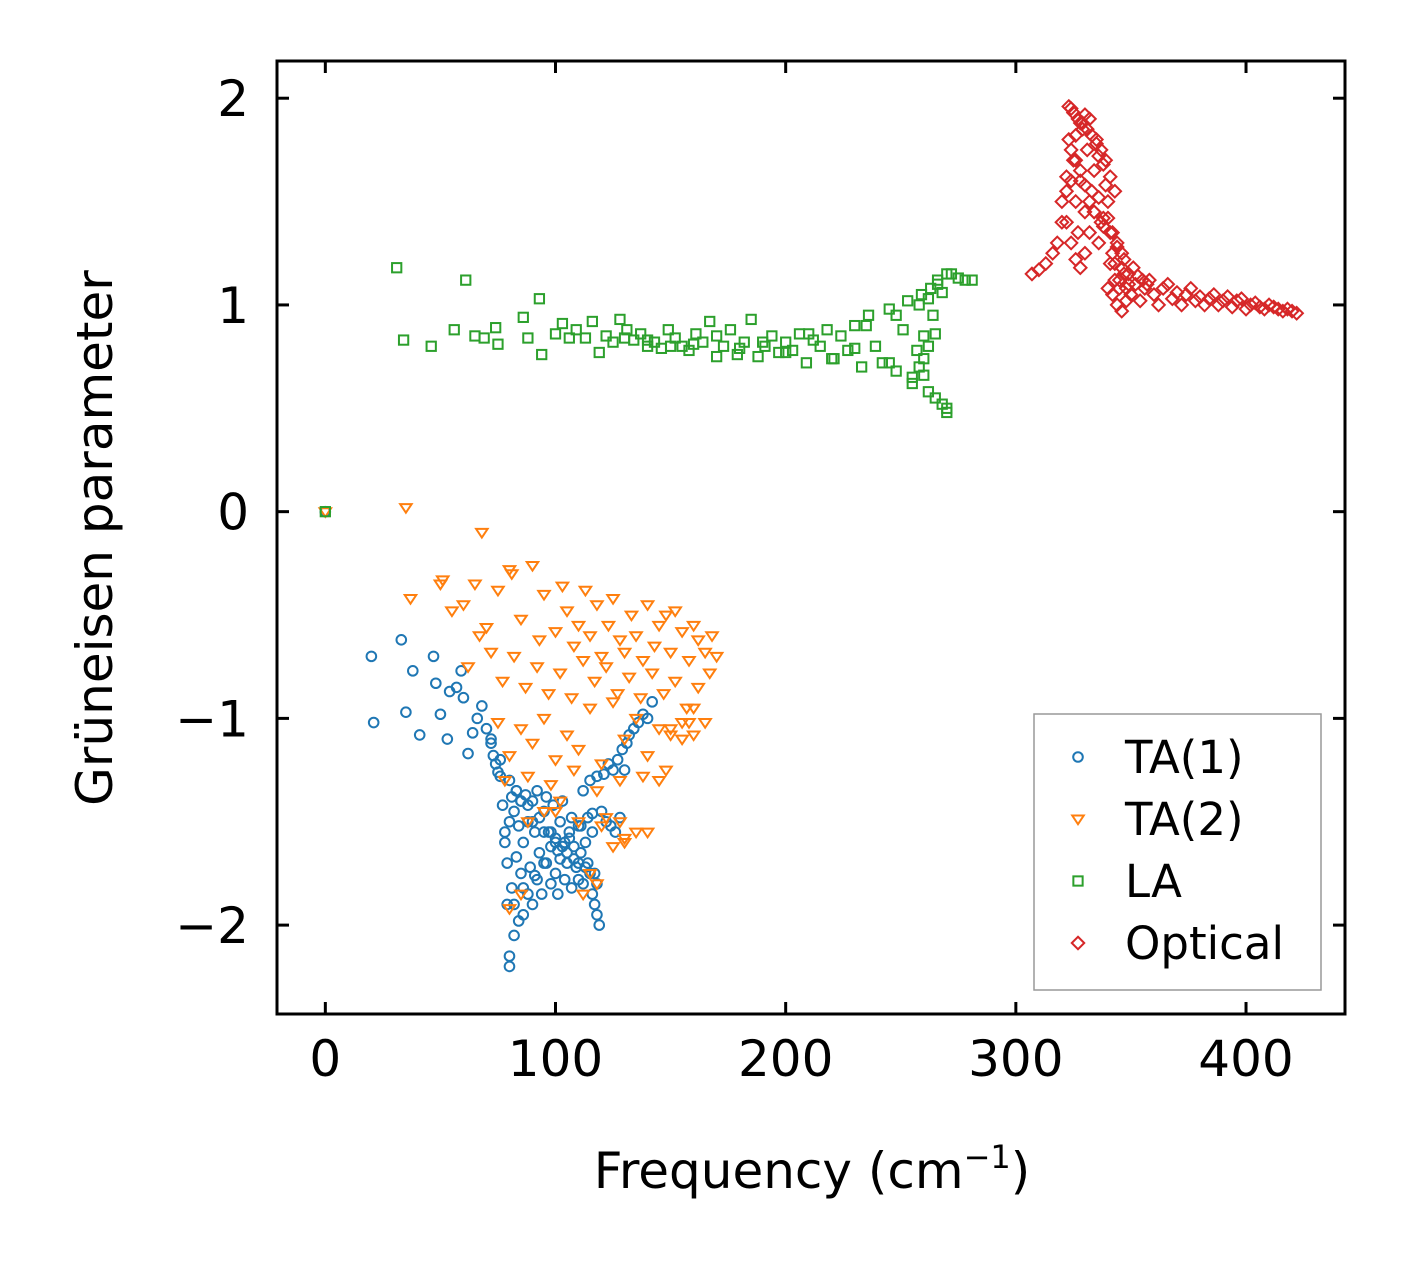 This screenshot has width=1406, height=1264. What do you see at coordinates (1078, 757) in the screenshot?
I see `legend-marker-ta1` at bounding box center [1078, 757].